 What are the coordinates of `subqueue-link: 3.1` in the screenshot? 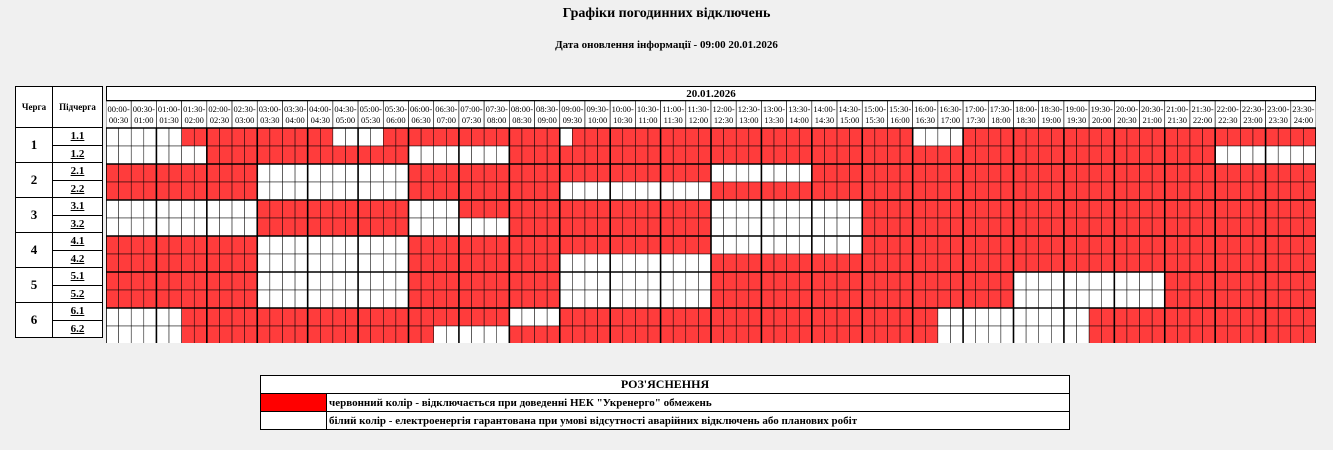 It's located at (77, 206).